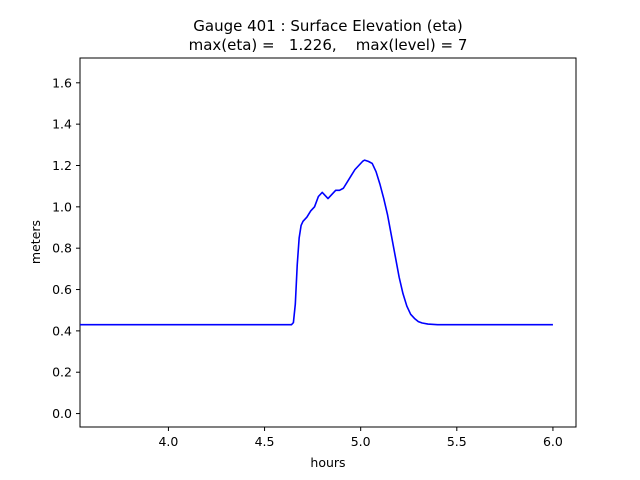 This screenshot has height=480, width=640. I want to click on x-axis-label: hours, so click(327, 462).